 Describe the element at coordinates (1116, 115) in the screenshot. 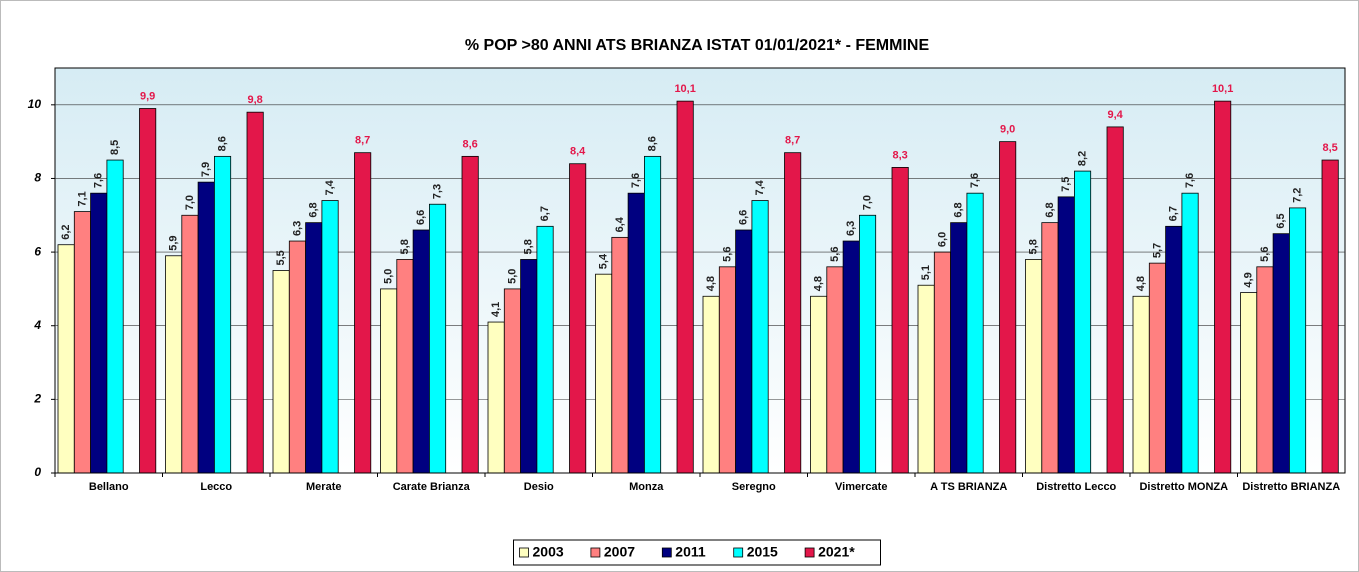

I see `value-label: 9,4` at that location.